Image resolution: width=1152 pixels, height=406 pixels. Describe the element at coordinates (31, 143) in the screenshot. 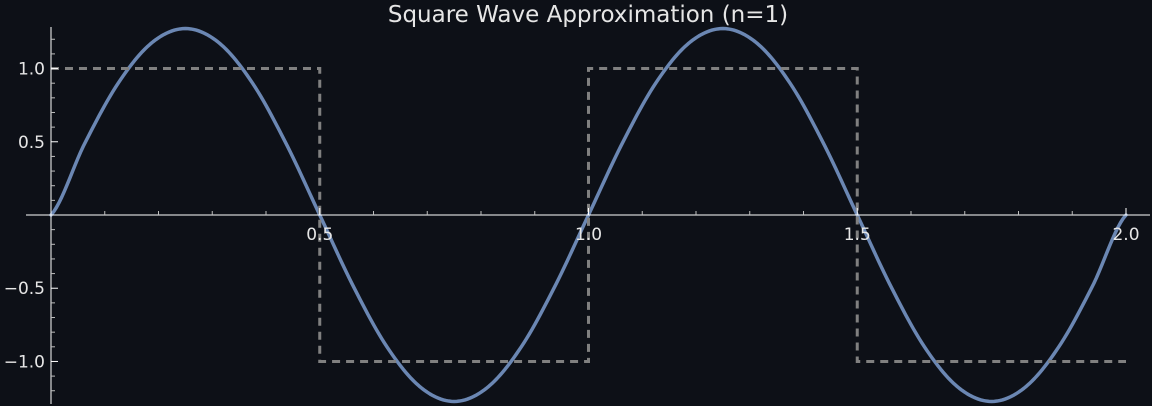

I see `y-tick-label: 0.5` at that location.